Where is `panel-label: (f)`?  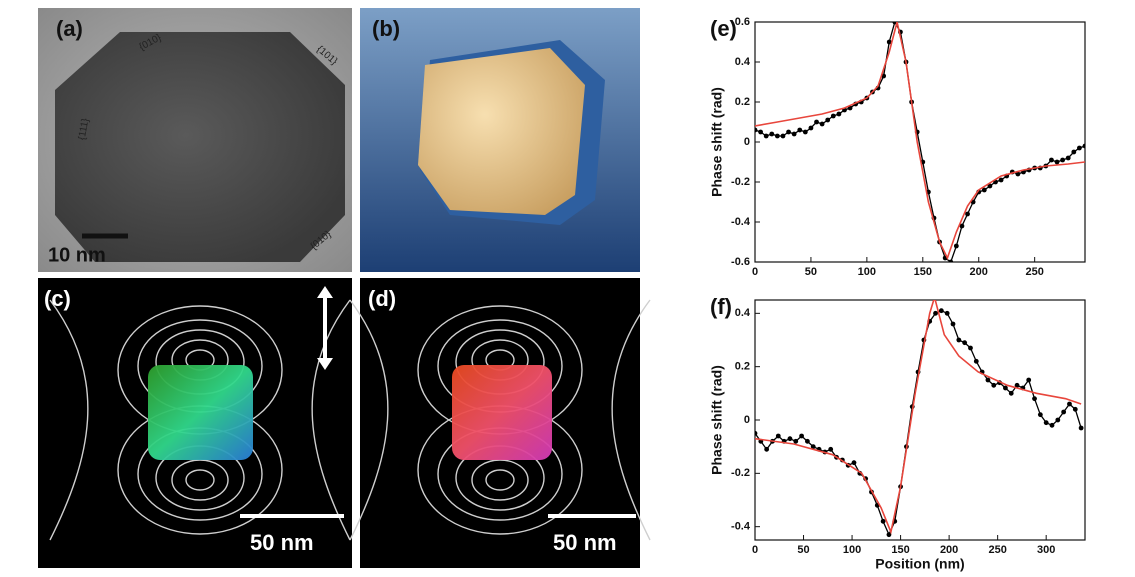 panel-label: (f) is located at coordinates (721, 306).